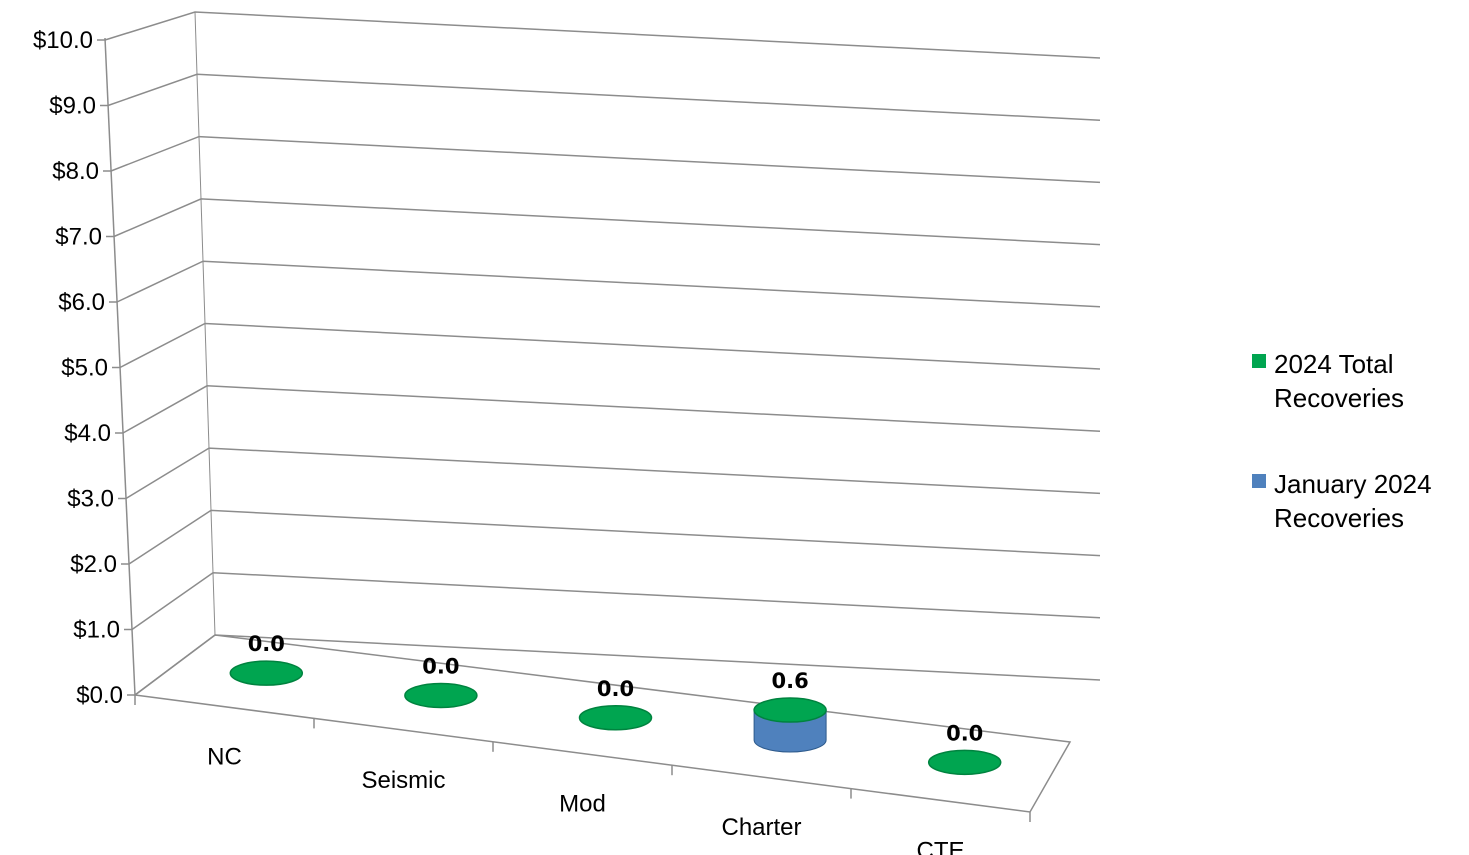 This screenshot has height=855, width=1469. Describe the element at coordinates (87, 433) in the screenshot. I see `y-tick-label: $4.0` at that location.